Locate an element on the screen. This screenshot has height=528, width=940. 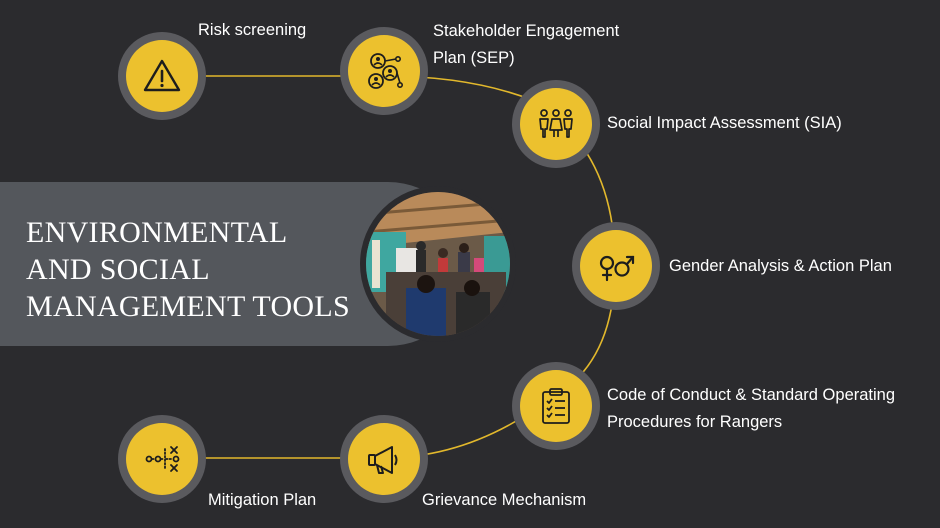
node-gender-analysis is located at coordinates (616, 266).